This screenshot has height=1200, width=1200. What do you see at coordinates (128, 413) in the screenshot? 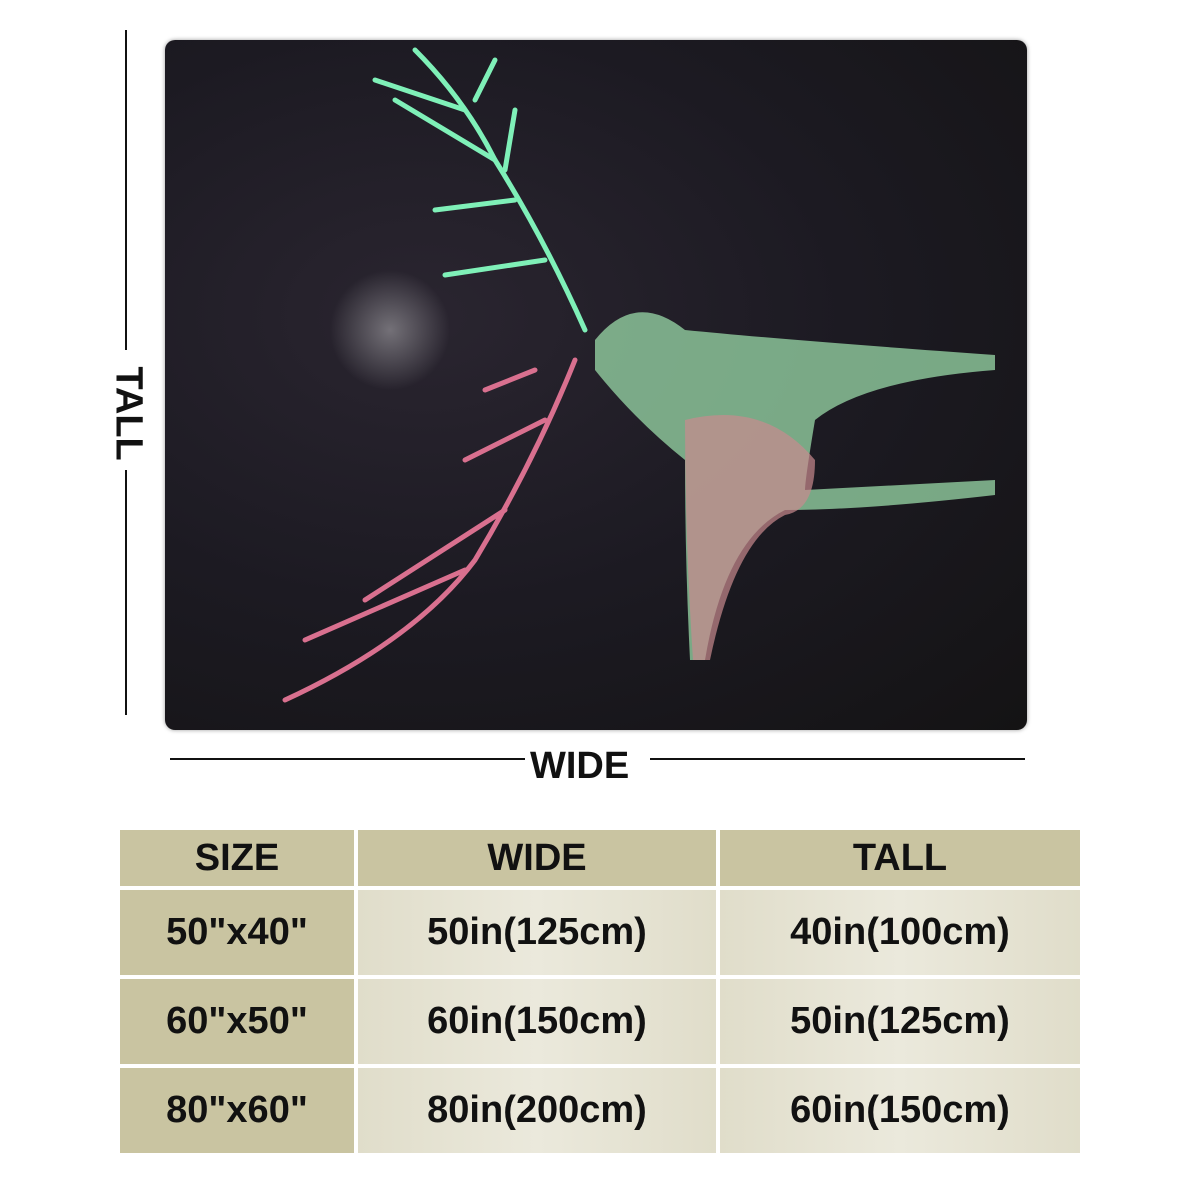
I see `tall-label: TALL` at bounding box center [128, 413].